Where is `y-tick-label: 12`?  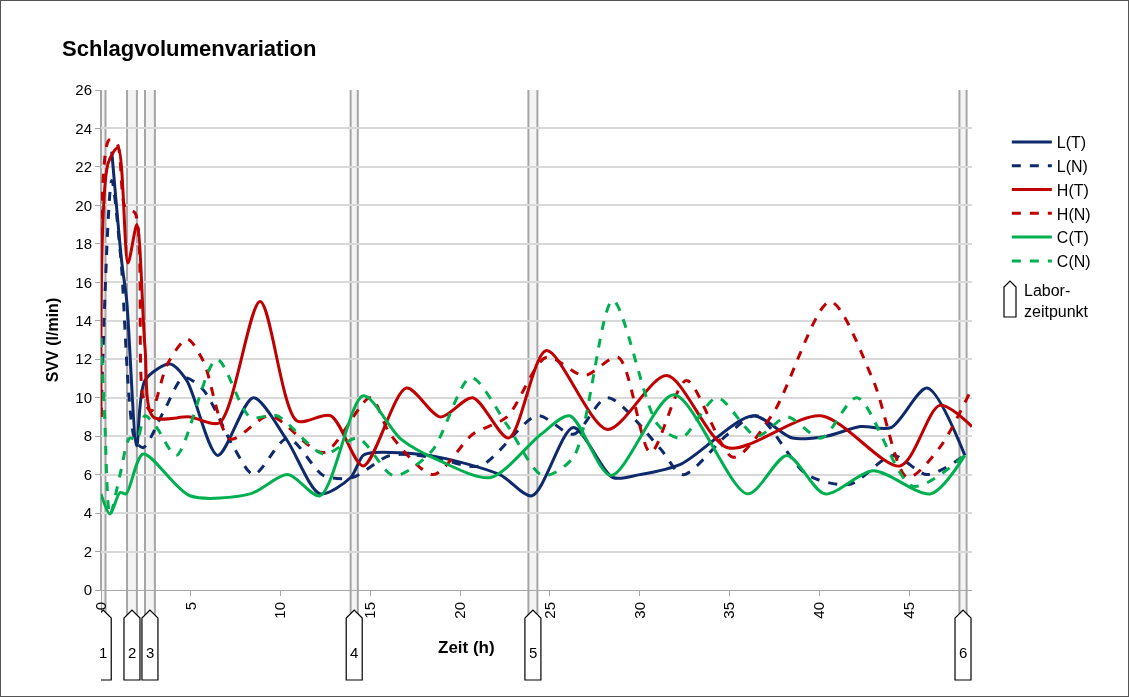
y-tick-label: 12 is located at coordinates (83, 359).